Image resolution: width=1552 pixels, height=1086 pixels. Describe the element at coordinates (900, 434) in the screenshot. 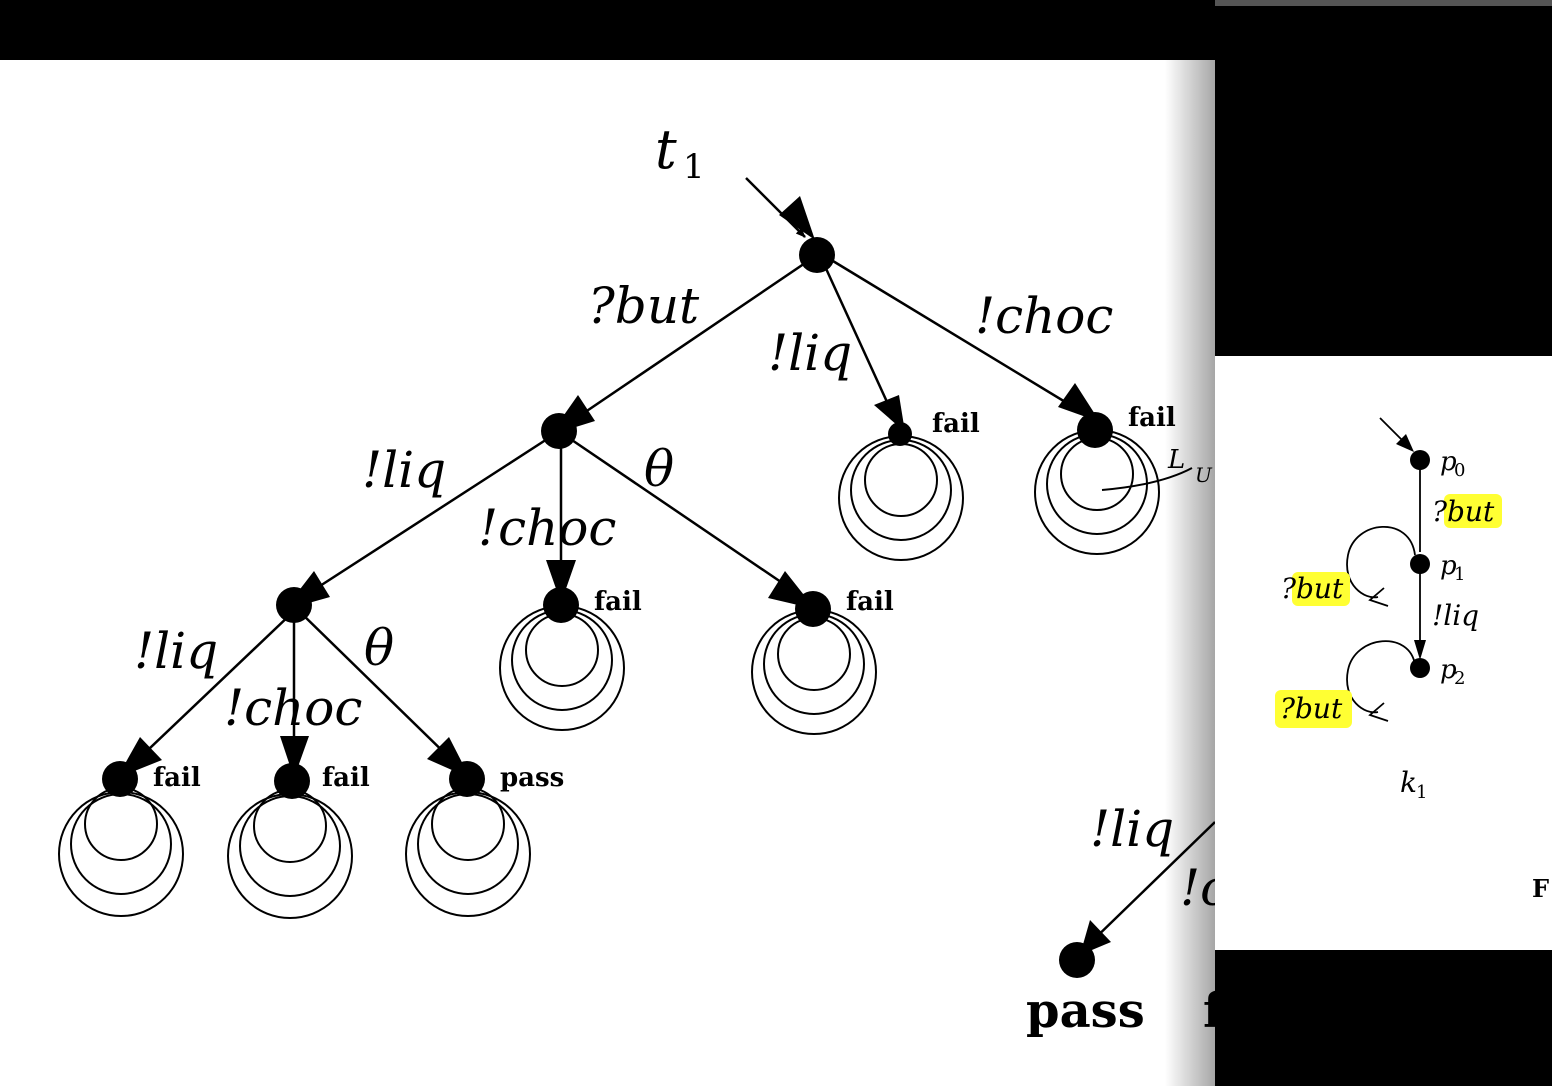

I see `state-fail` at that location.